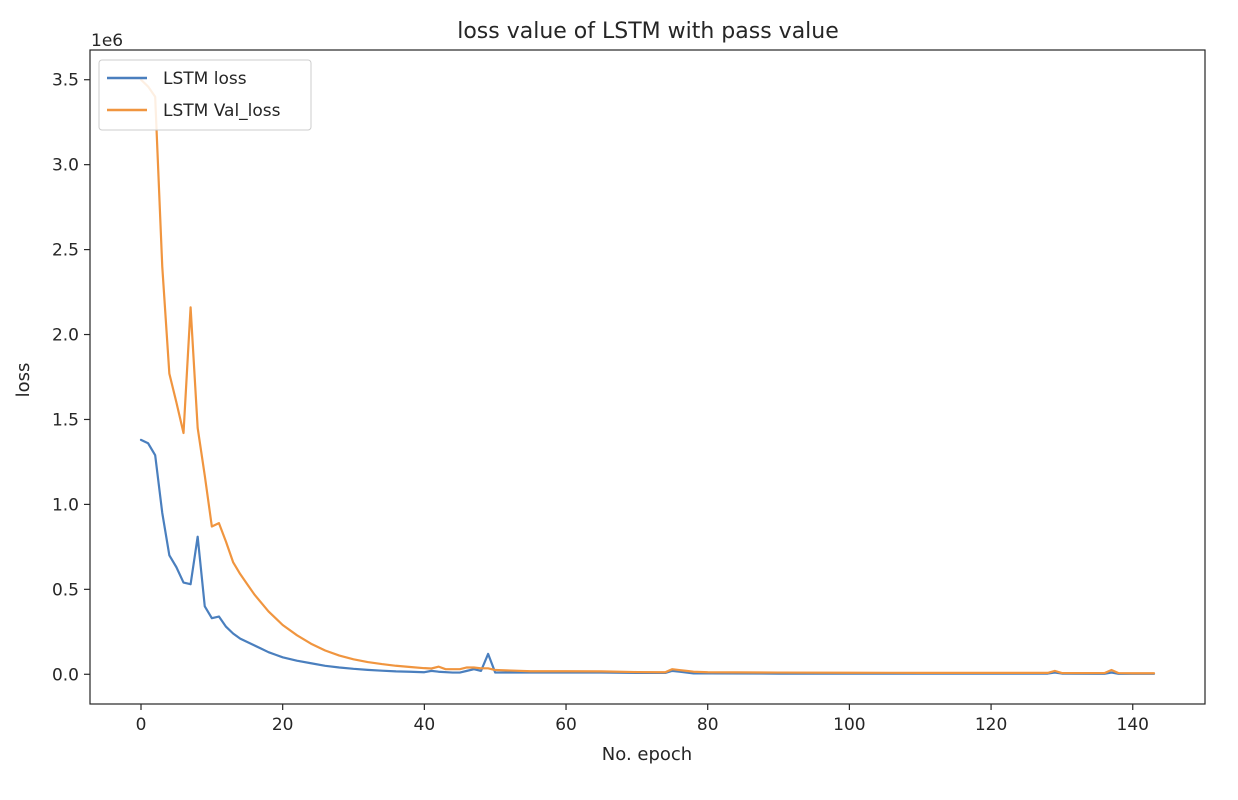  I want to click on y-tick-label: 0.0, so click(65, 675).